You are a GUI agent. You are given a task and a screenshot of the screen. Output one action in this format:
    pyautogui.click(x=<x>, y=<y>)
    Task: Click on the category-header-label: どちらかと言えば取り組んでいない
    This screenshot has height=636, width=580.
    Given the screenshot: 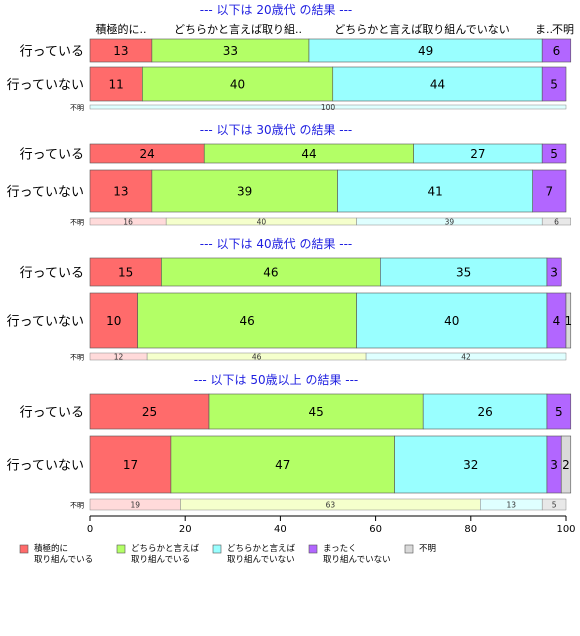 What is the action you would take?
    pyautogui.click(x=421, y=29)
    